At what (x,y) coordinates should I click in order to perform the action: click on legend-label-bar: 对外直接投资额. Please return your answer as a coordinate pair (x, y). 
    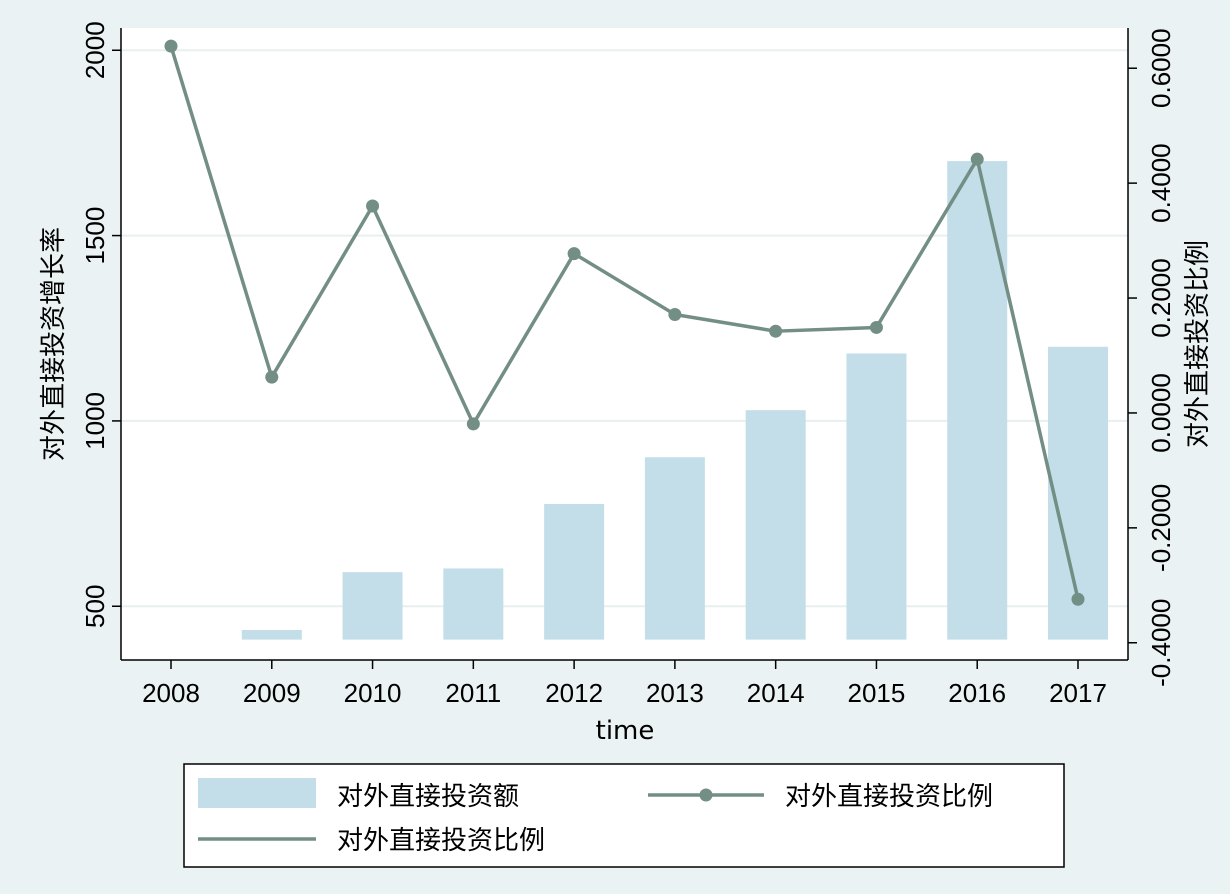
    Looking at the image, I should click on (428, 797).